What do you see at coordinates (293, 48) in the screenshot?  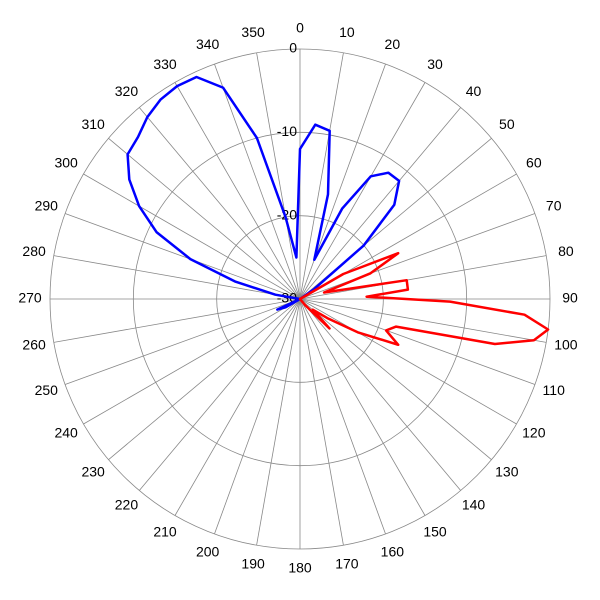 I see `r-tick-label: 0` at bounding box center [293, 48].